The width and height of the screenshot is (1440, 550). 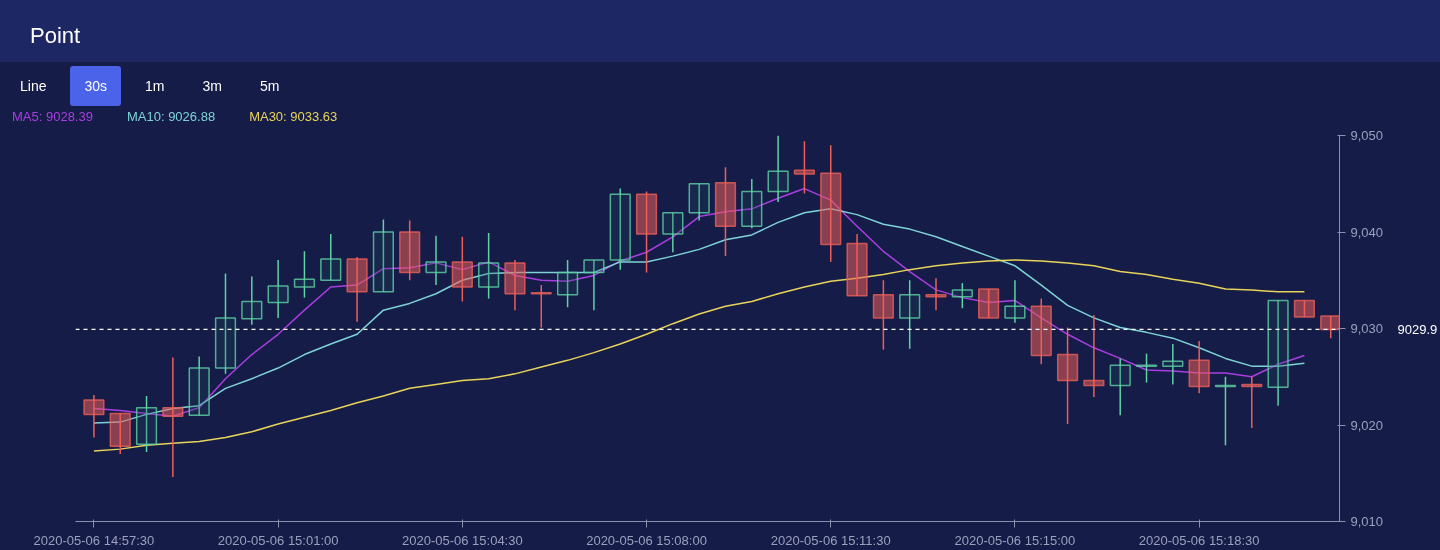 What do you see at coordinates (55, 36) in the screenshot?
I see `chart-title: Point` at bounding box center [55, 36].